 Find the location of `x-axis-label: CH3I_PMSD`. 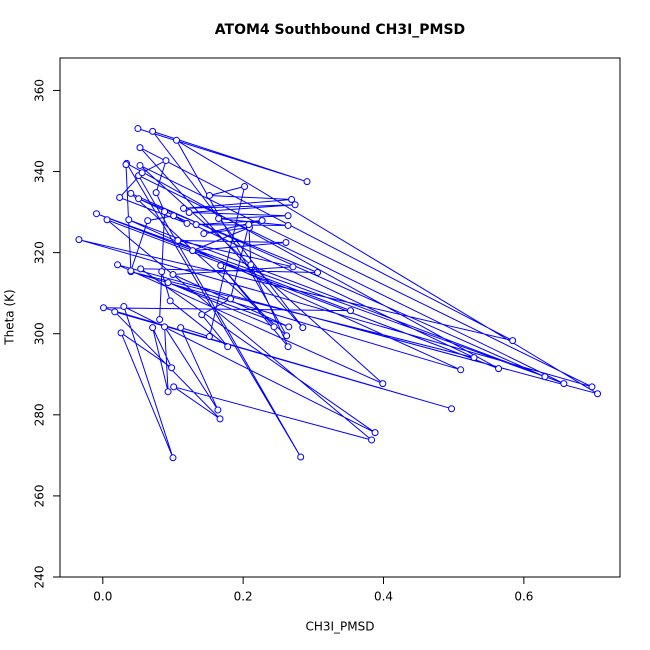

x-axis-label: CH3I_PMSD is located at coordinates (339, 627).